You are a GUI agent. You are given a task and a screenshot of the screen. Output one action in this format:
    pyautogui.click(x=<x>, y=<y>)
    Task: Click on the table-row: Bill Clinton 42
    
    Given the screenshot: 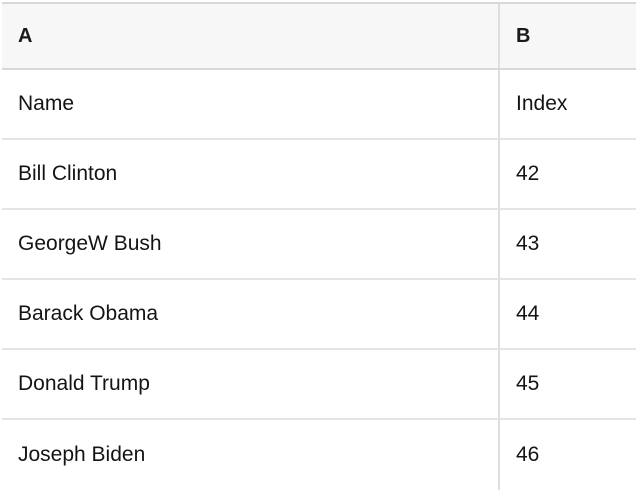 What is the action you would take?
    pyautogui.click(x=319, y=175)
    